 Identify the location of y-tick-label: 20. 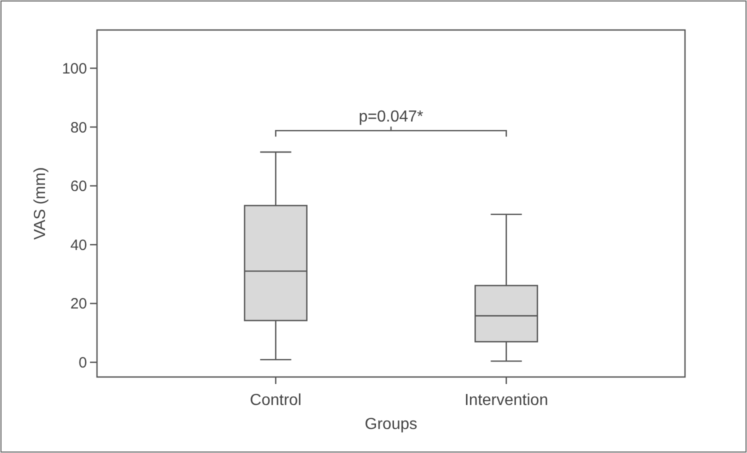
(78, 304).